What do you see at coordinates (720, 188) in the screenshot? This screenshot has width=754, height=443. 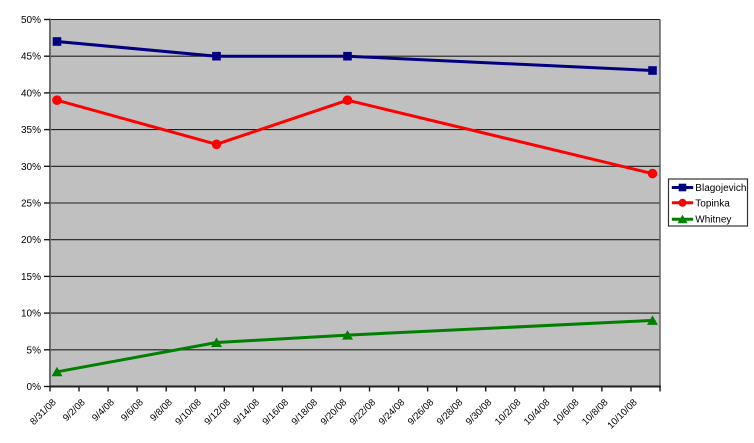 I see `svg-text: Blagojevich` at bounding box center [720, 188].